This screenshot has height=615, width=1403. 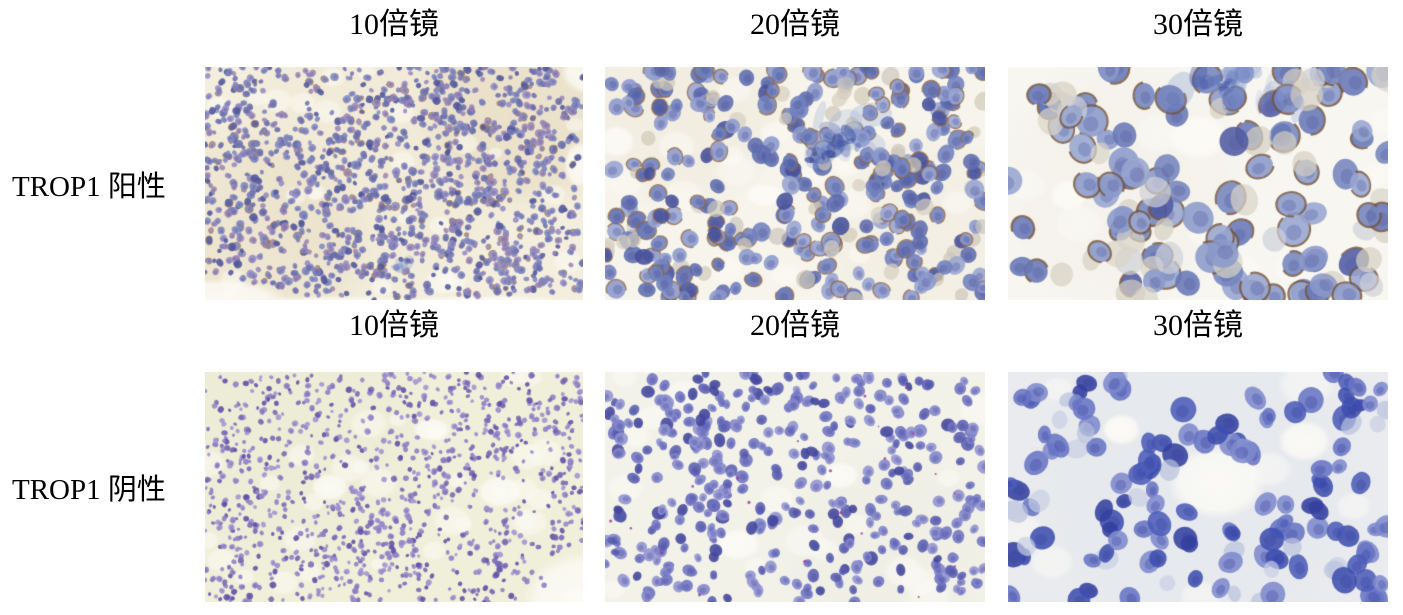 What do you see at coordinates (795, 487) in the screenshot?
I see `micrograph-trop1-negative-20x` at bounding box center [795, 487].